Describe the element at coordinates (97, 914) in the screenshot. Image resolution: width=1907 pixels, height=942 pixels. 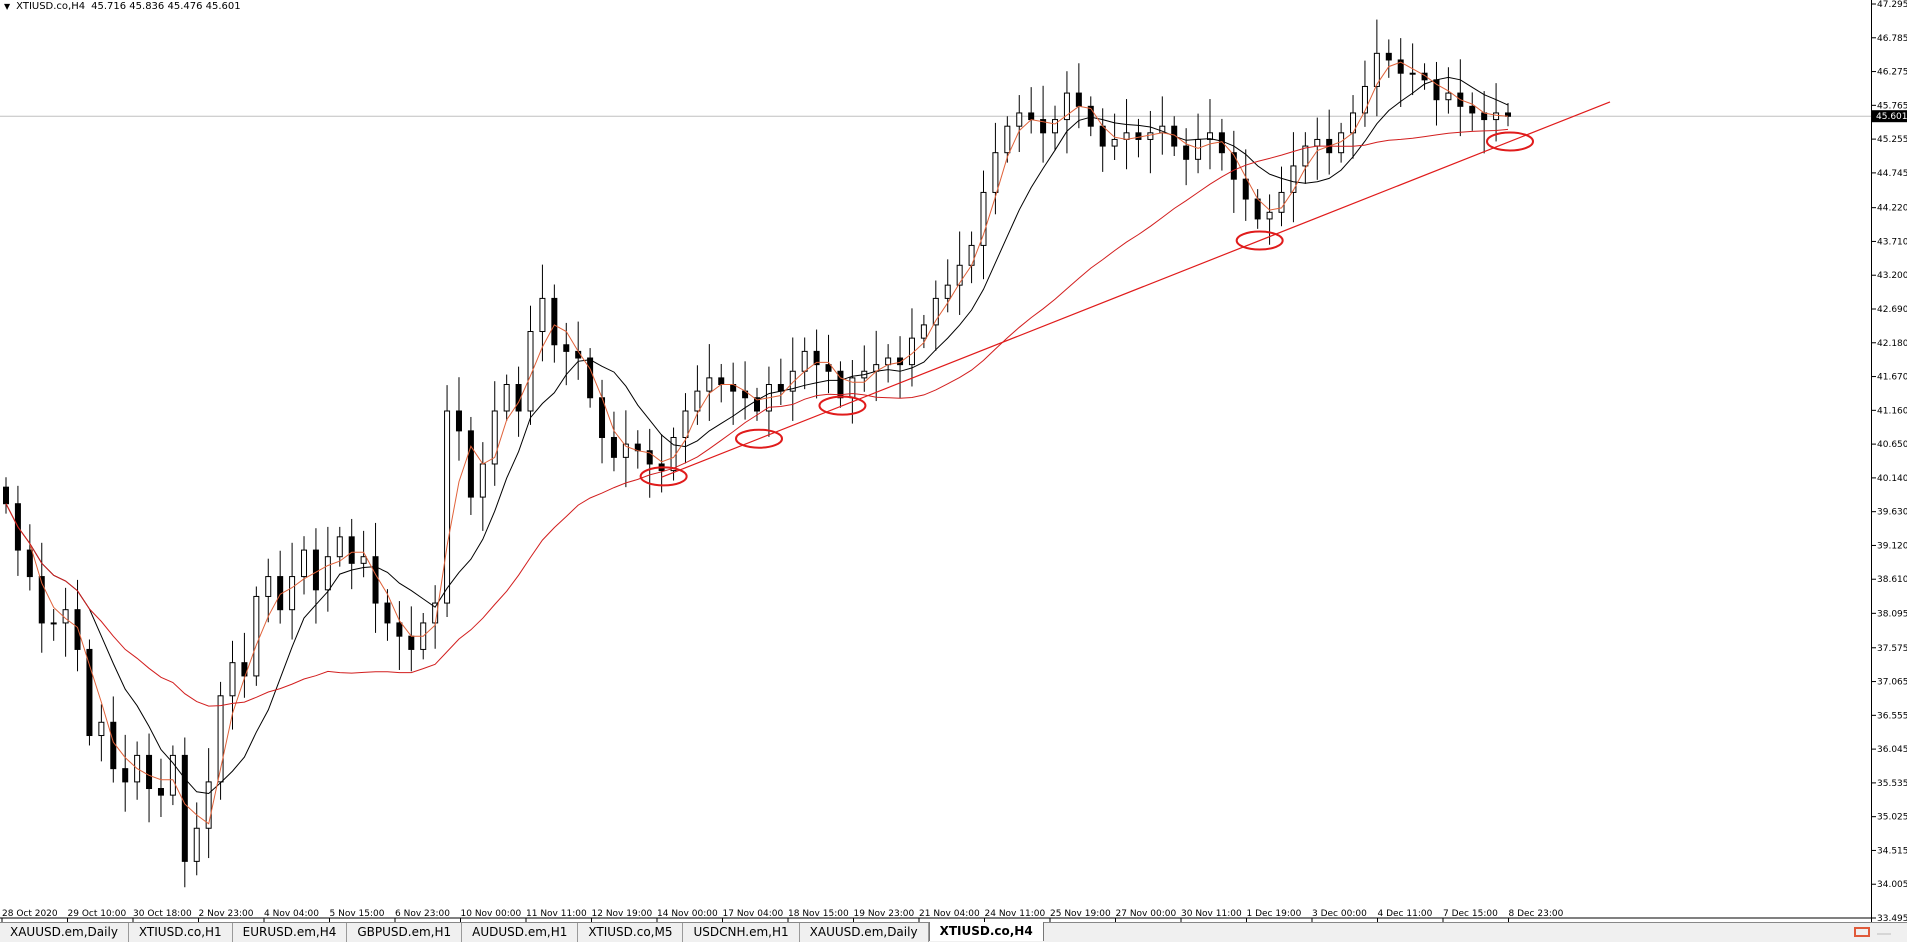
I see `time-tick-label: 29 Oct 10:00` at that location.